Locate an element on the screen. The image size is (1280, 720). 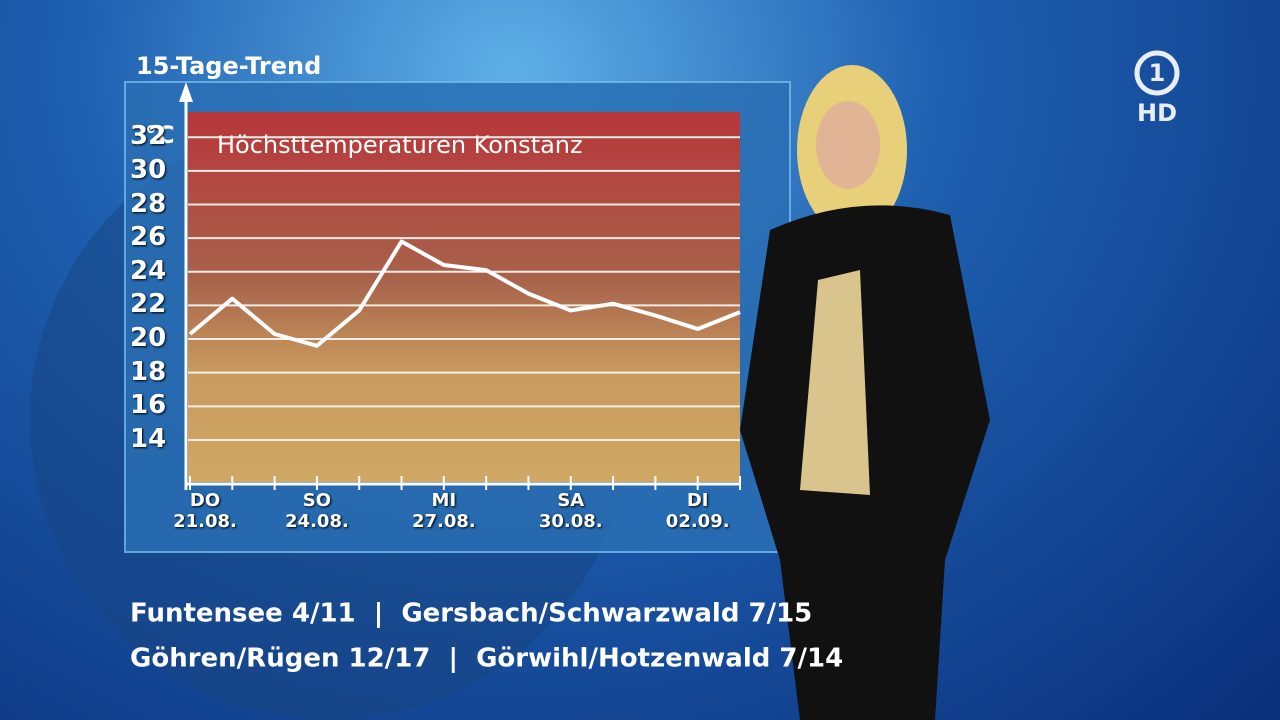
y-tick-label: 20 is located at coordinates (148, 338).